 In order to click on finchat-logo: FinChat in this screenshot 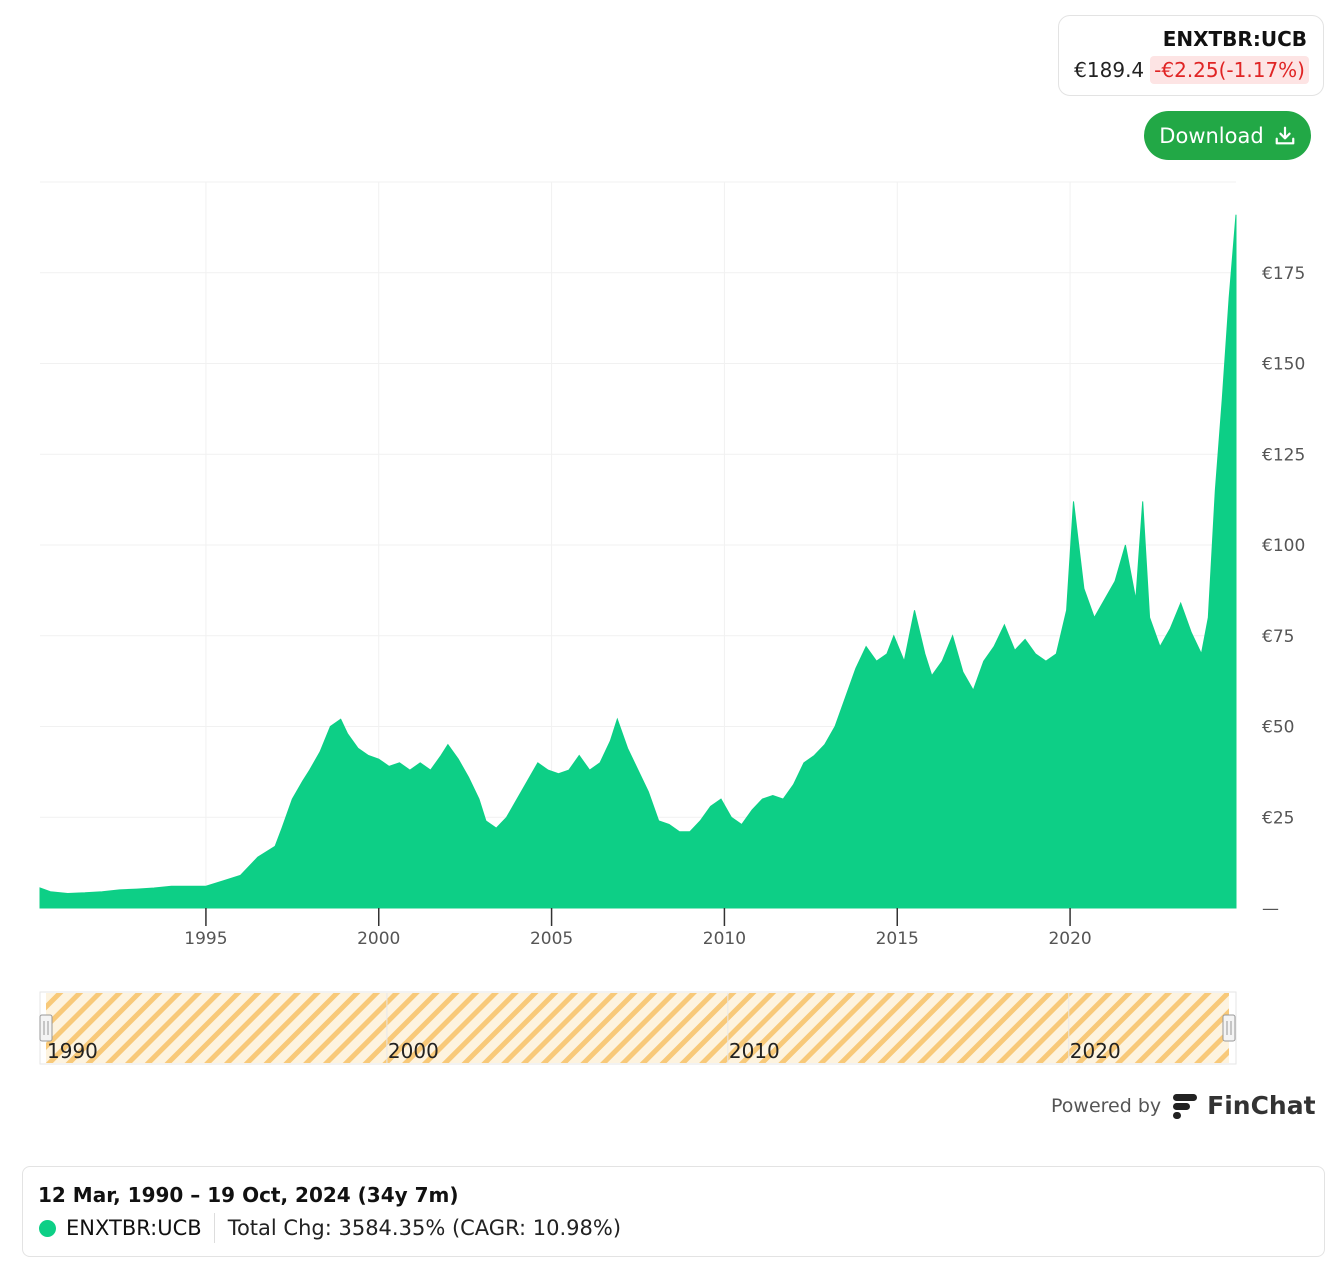, I will do `click(1243, 1105)`.